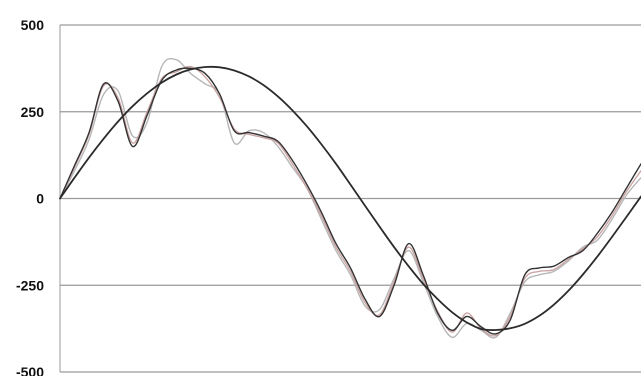 The width and height of the screenshot is (641, 376). Describe the element at coordinates (33, 25) in the screenshot. I see `y-tick-label: 500` at that location.